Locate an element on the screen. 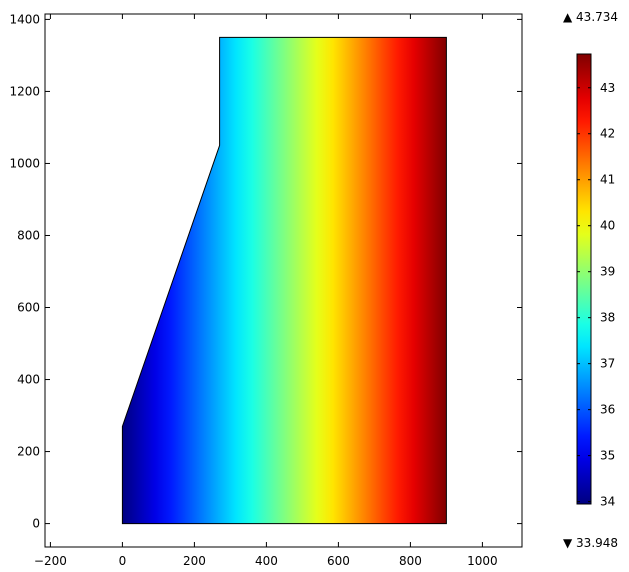 The height and width of the screenshot is (572, 629). colorbar-tick-label: 34 is located at coordinates (607, 502).